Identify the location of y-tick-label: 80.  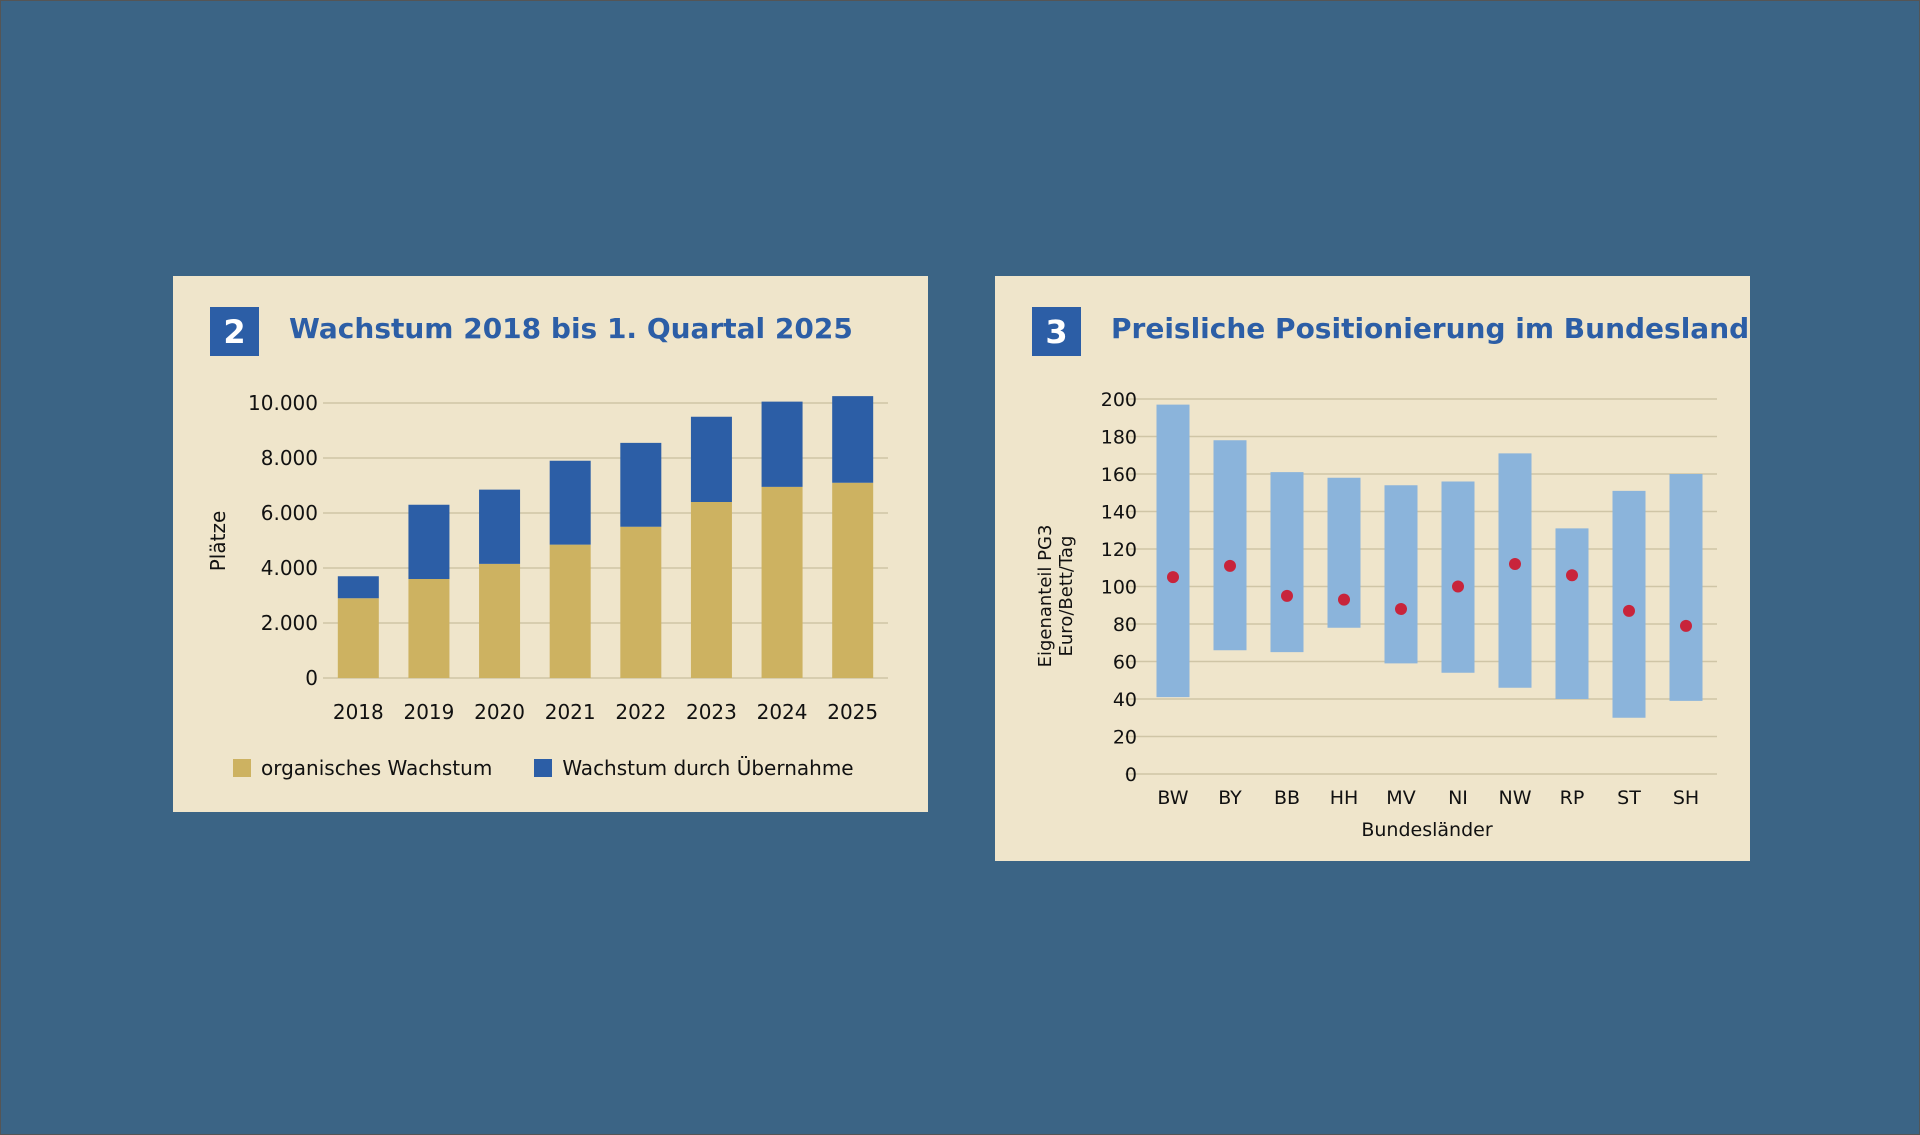
(1125, 625).